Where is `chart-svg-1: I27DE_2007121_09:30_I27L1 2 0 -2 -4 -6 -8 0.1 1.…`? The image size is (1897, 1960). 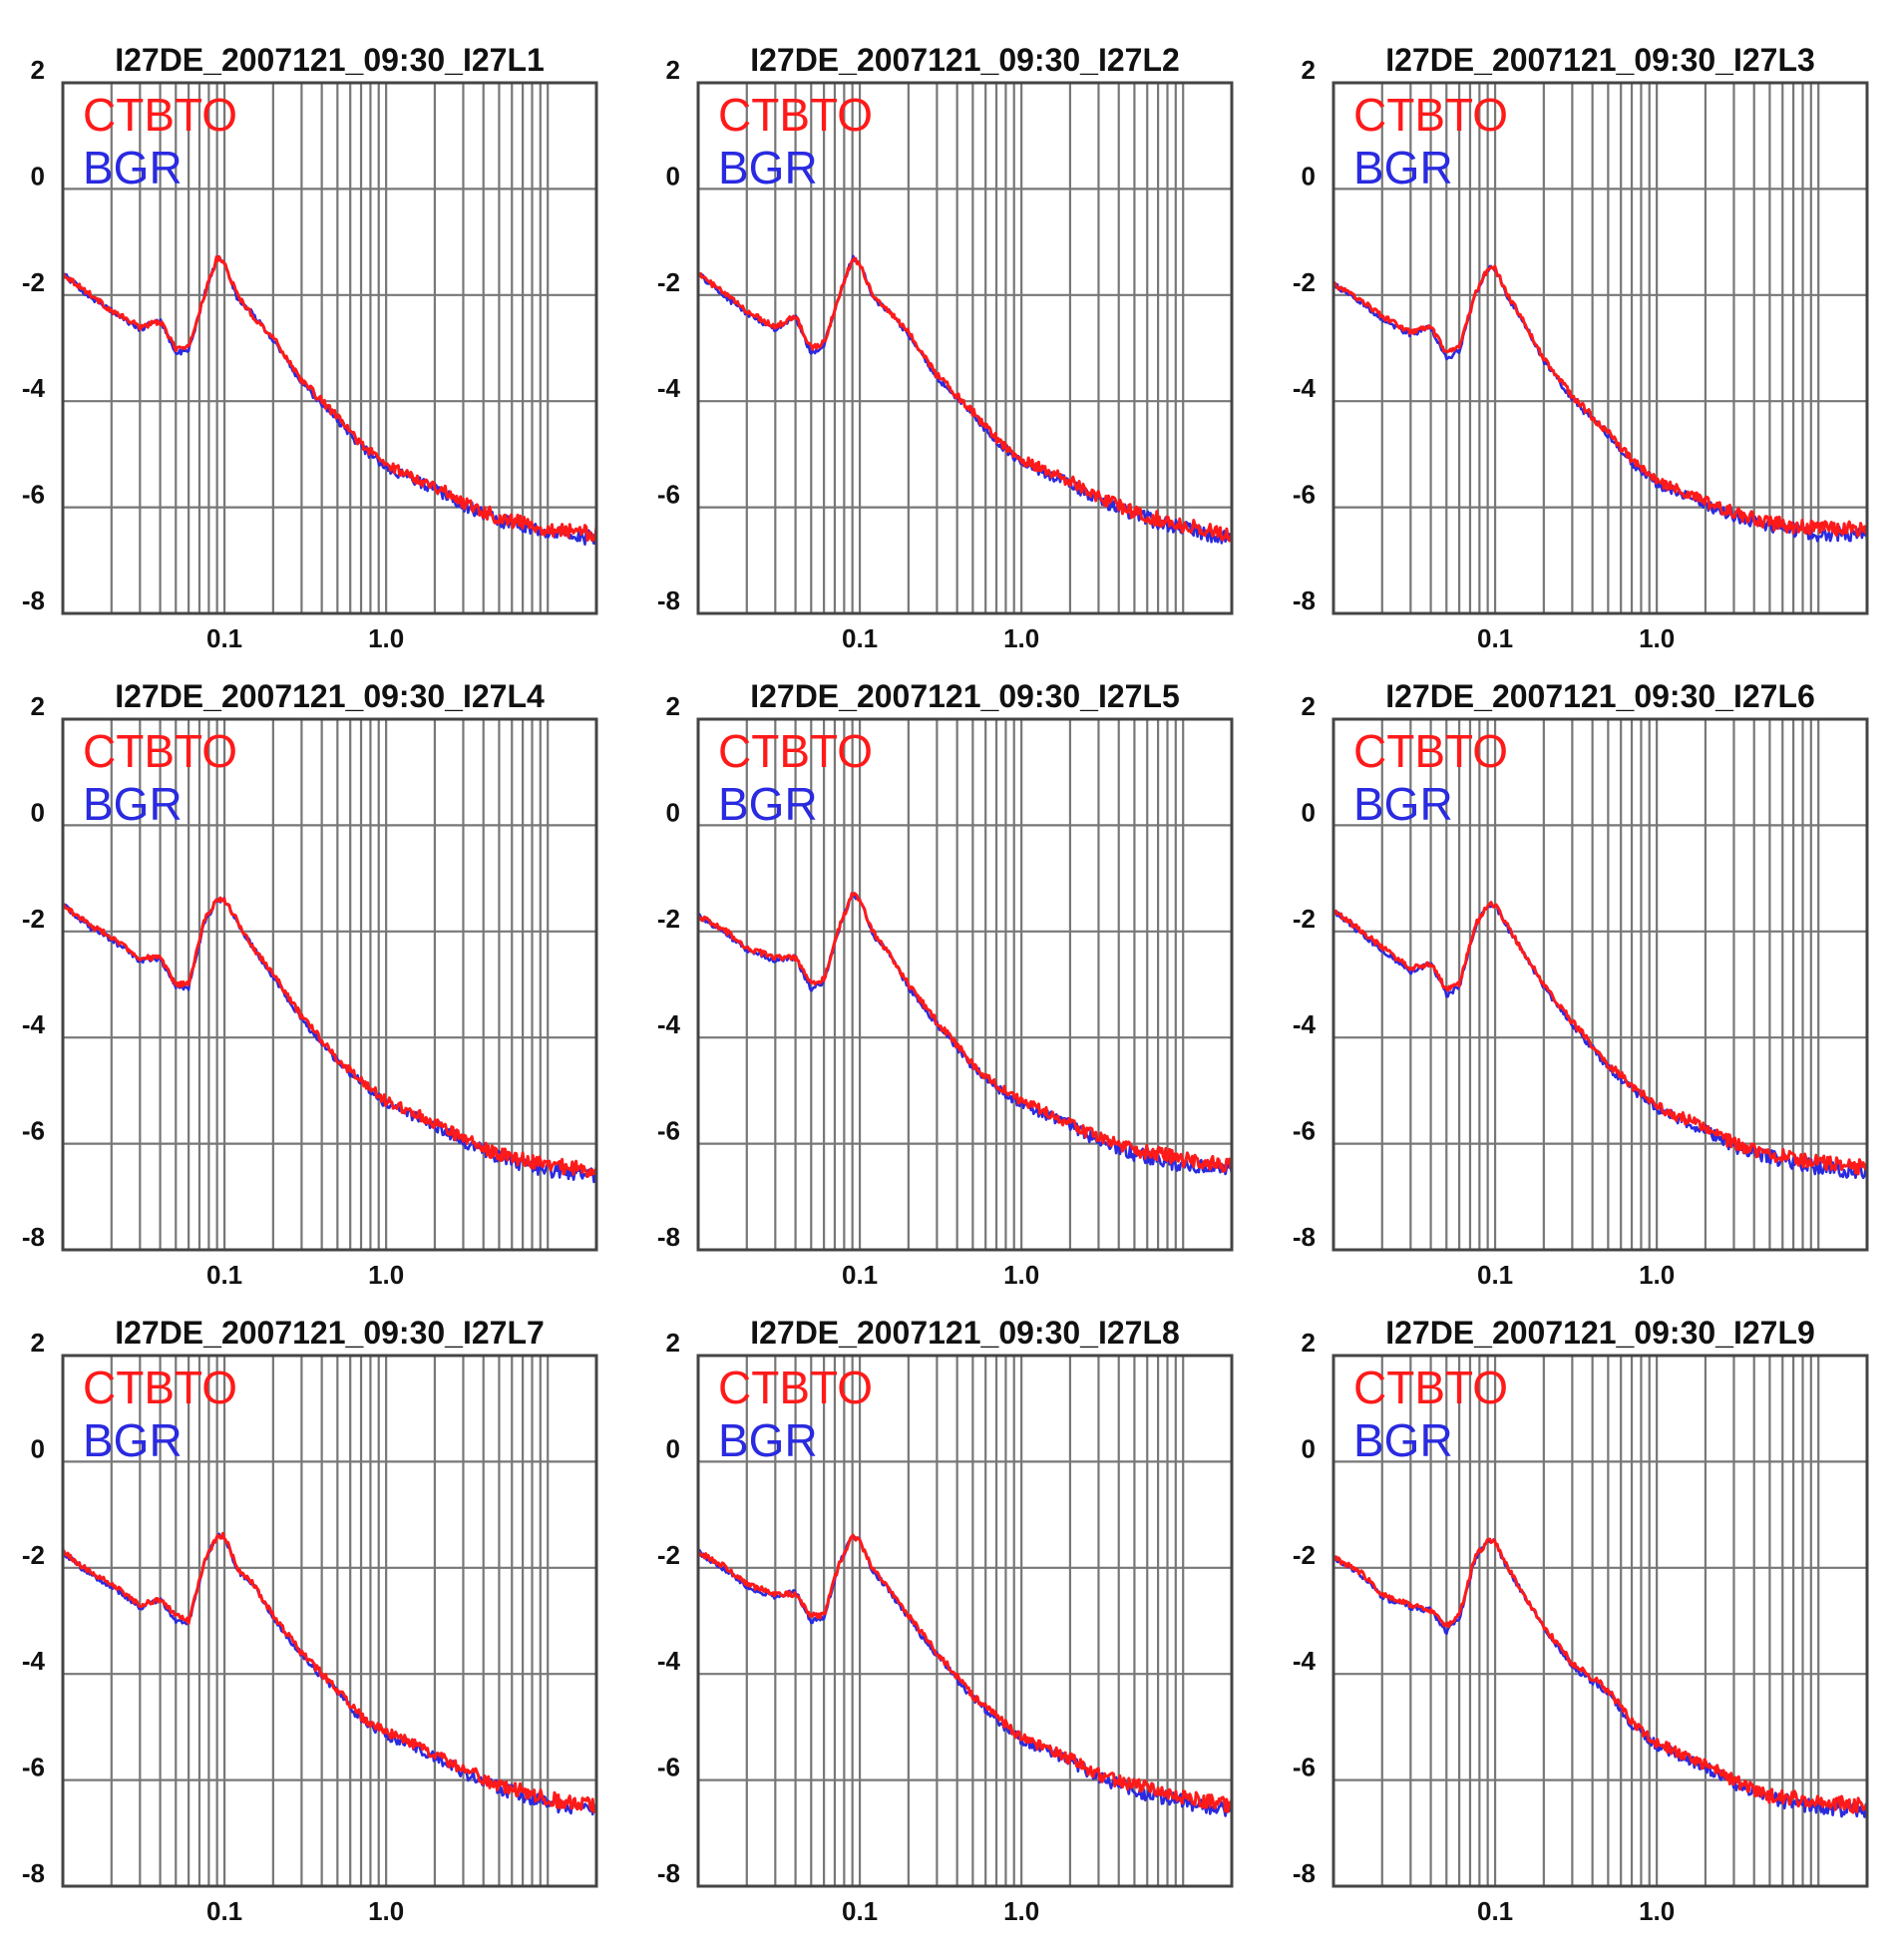
chart-svg-1: I27DE_2007121_09:30_I27L1 2 0 -2 -4 -6 -8 0.1 1.… is located at coordinates (310, 347).